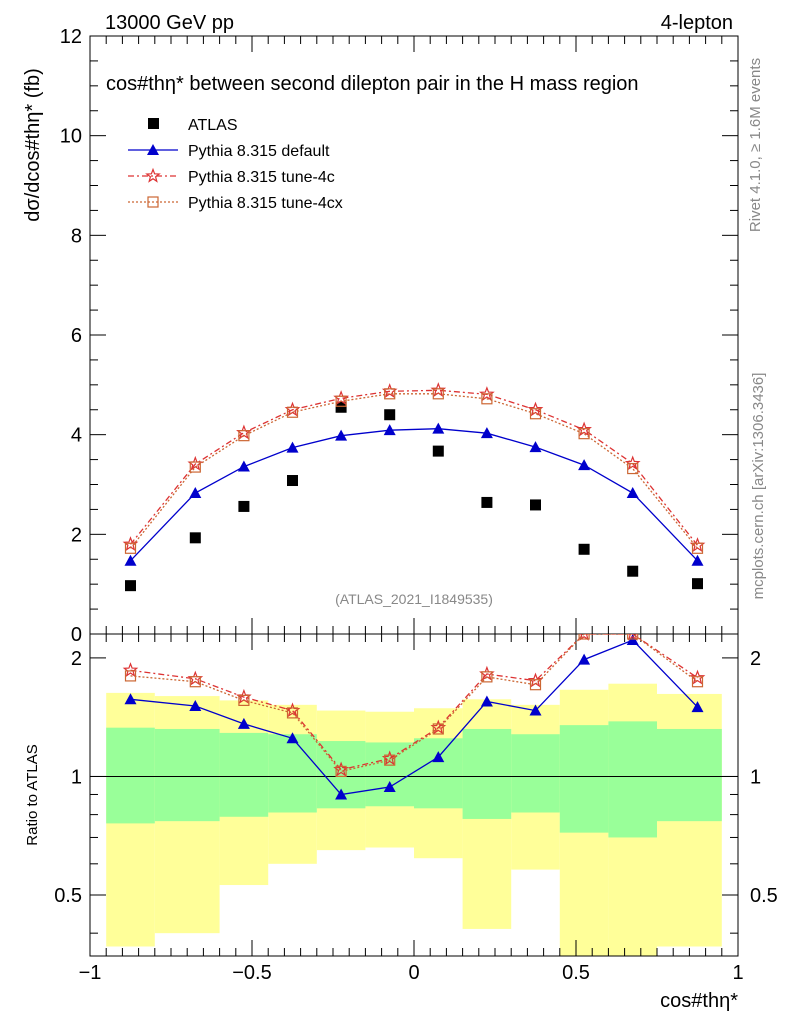  What do you see at coordinates (71, 137) in the screenshot?
I see `main-ytick-label: 10` at bounding box center [71, 137].